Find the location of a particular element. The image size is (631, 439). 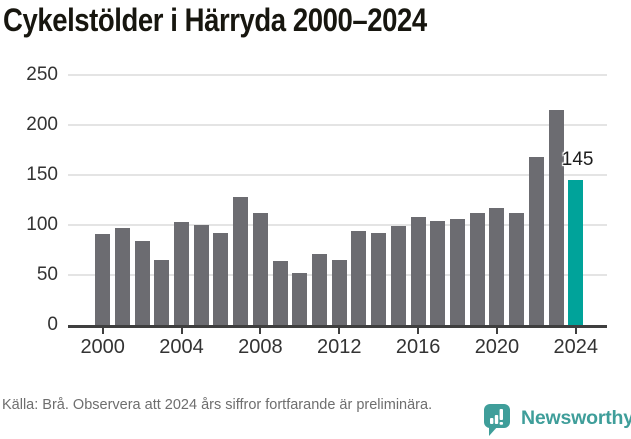

y-tick-label: 250 is located at coordinates (42, 74).